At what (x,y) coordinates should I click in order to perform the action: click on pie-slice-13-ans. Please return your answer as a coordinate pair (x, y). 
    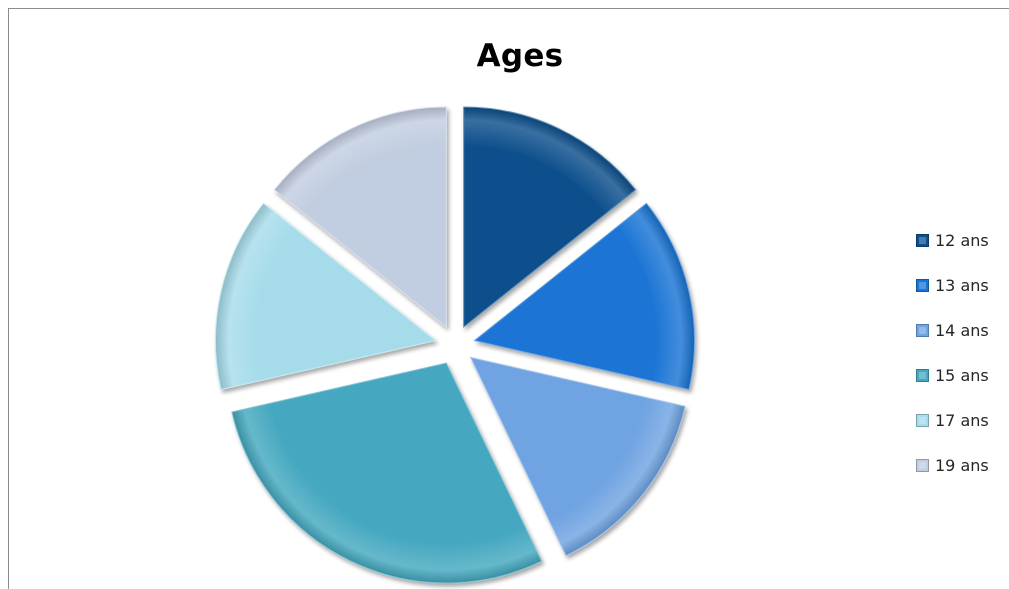
    Looking at the image, I should click on (584, 296).